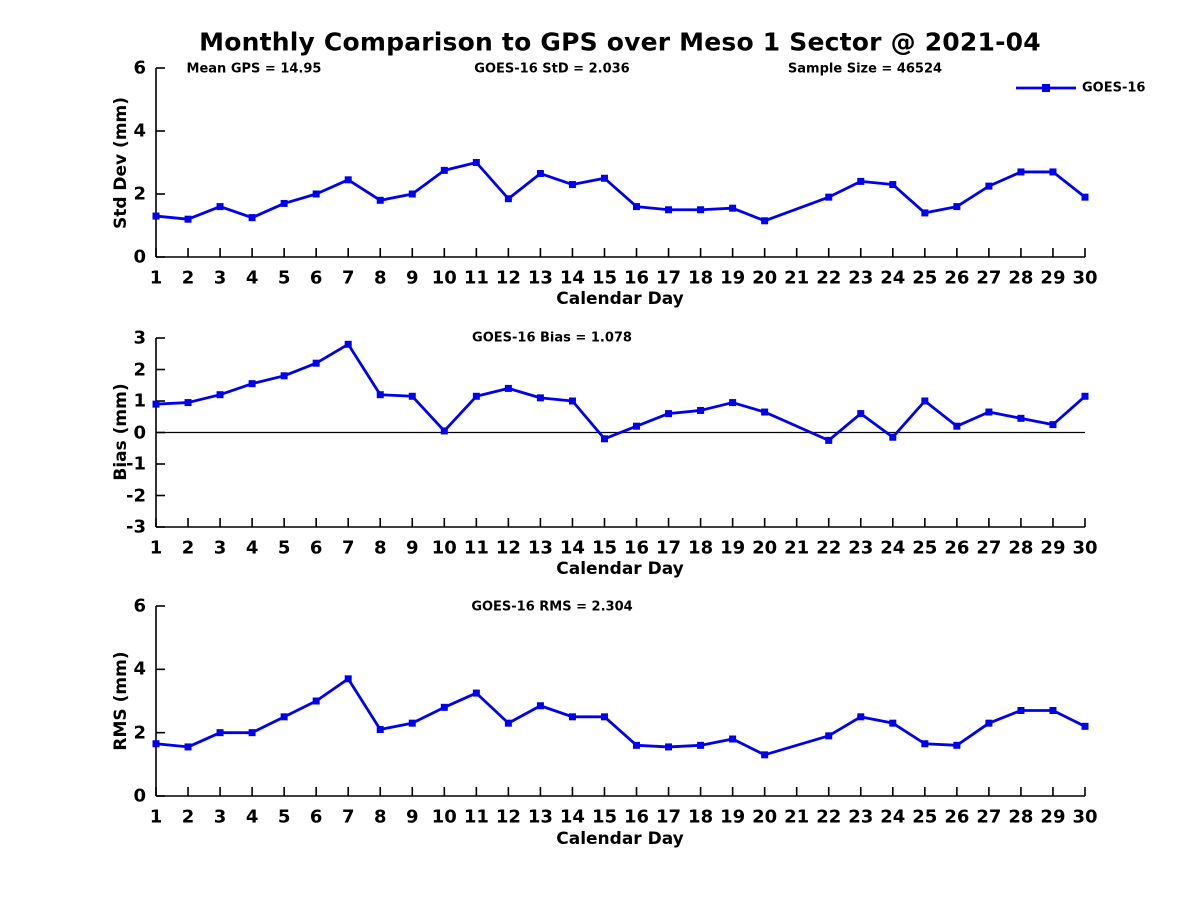  What do you see at coordinates (444, 548) in the screenshot?
I see `x-tick-label: 10` at bounding box center [444, 548].